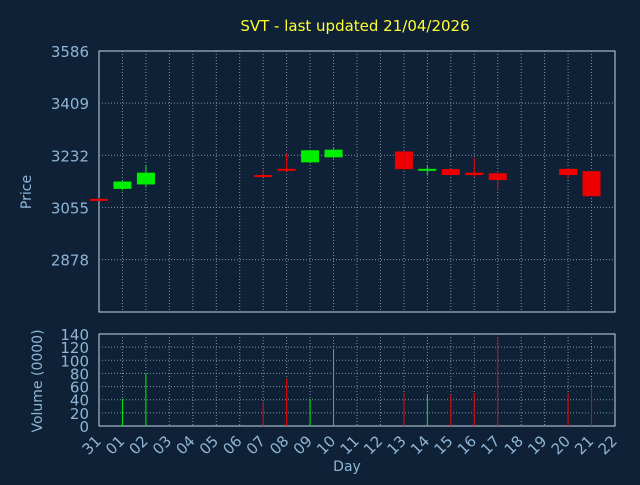  I want to click on chart-title: SVT - last updated 21/04/2026, so click(354, 26).